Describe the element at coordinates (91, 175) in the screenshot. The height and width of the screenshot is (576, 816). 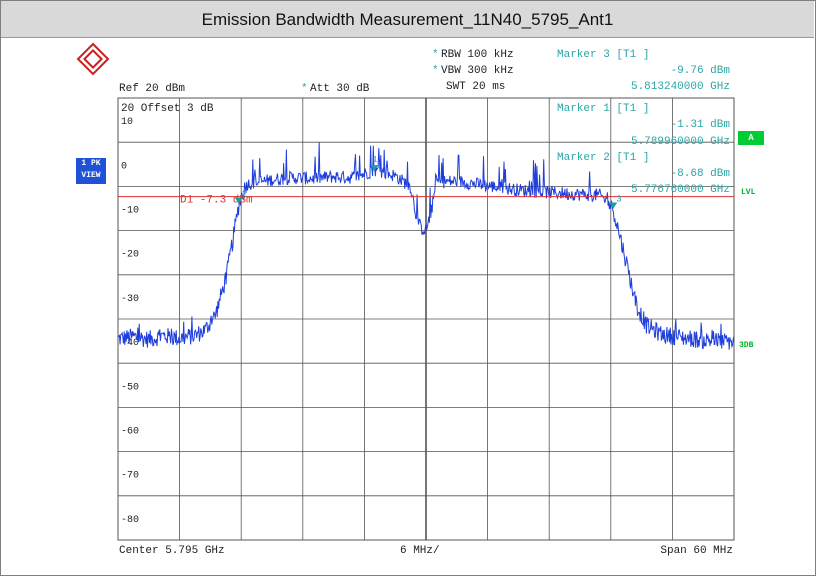
I see `trace-mode-label: VIEW` at that location.